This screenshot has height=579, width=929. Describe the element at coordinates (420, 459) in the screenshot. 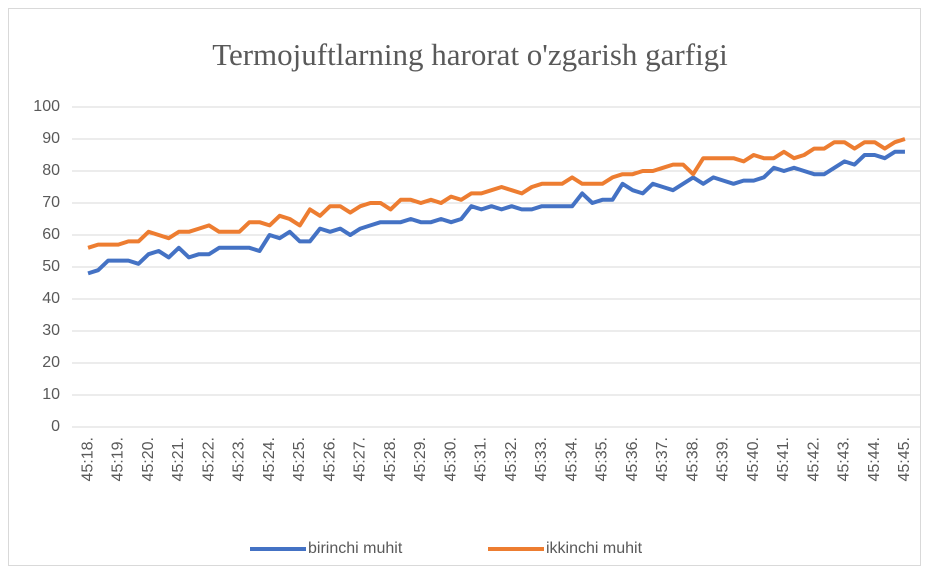

I see `x-tick-label: 45:29.` at that location.